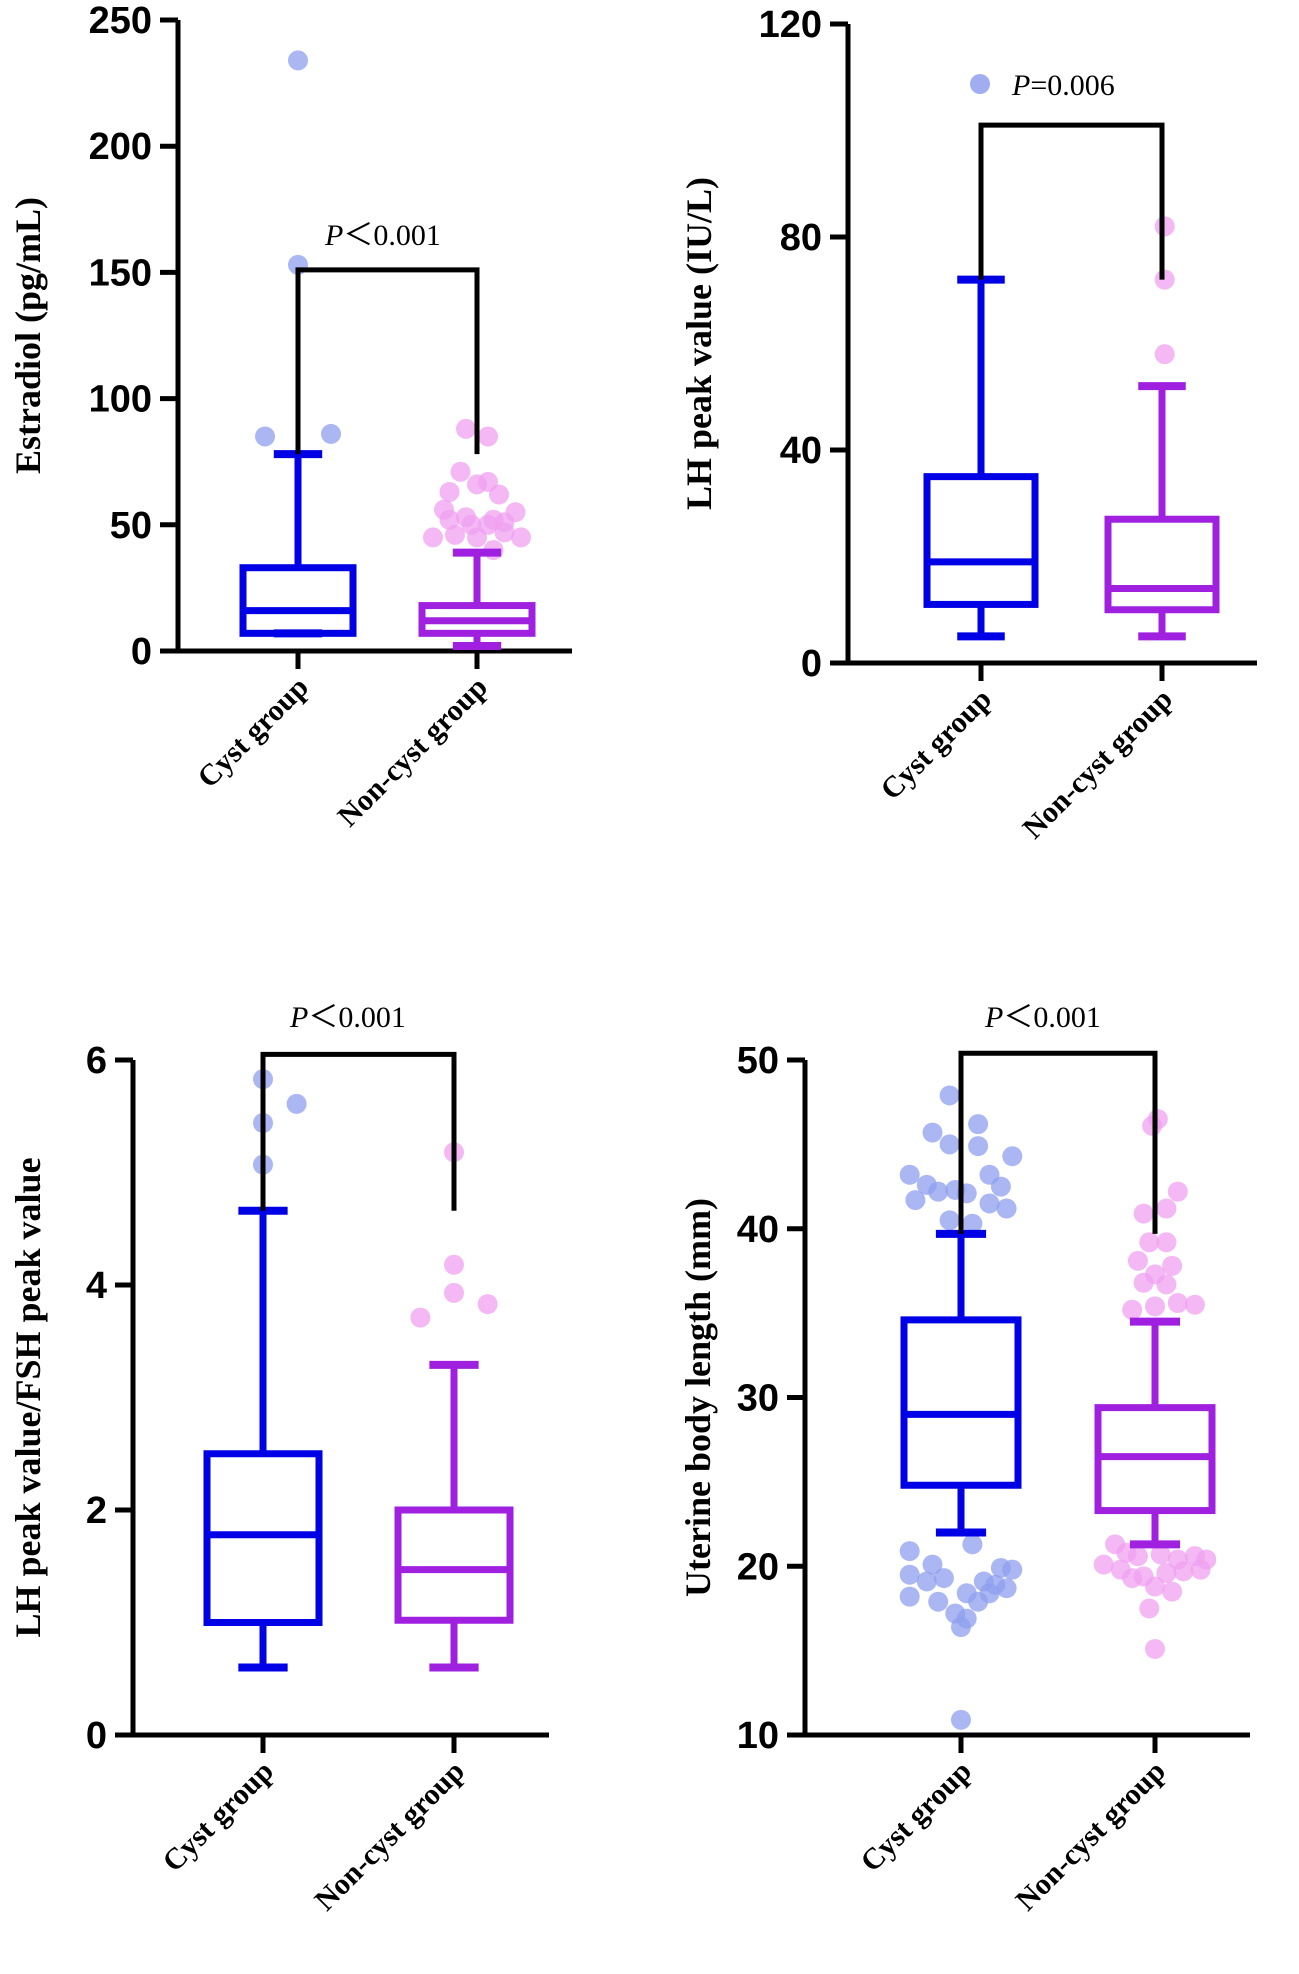 This screenshot has height=1974, width=1299. What do you see at coordinates (96, 1286) in the screenshot?
I see `y-tick-label: 4` at bounding box center [96, 1286].